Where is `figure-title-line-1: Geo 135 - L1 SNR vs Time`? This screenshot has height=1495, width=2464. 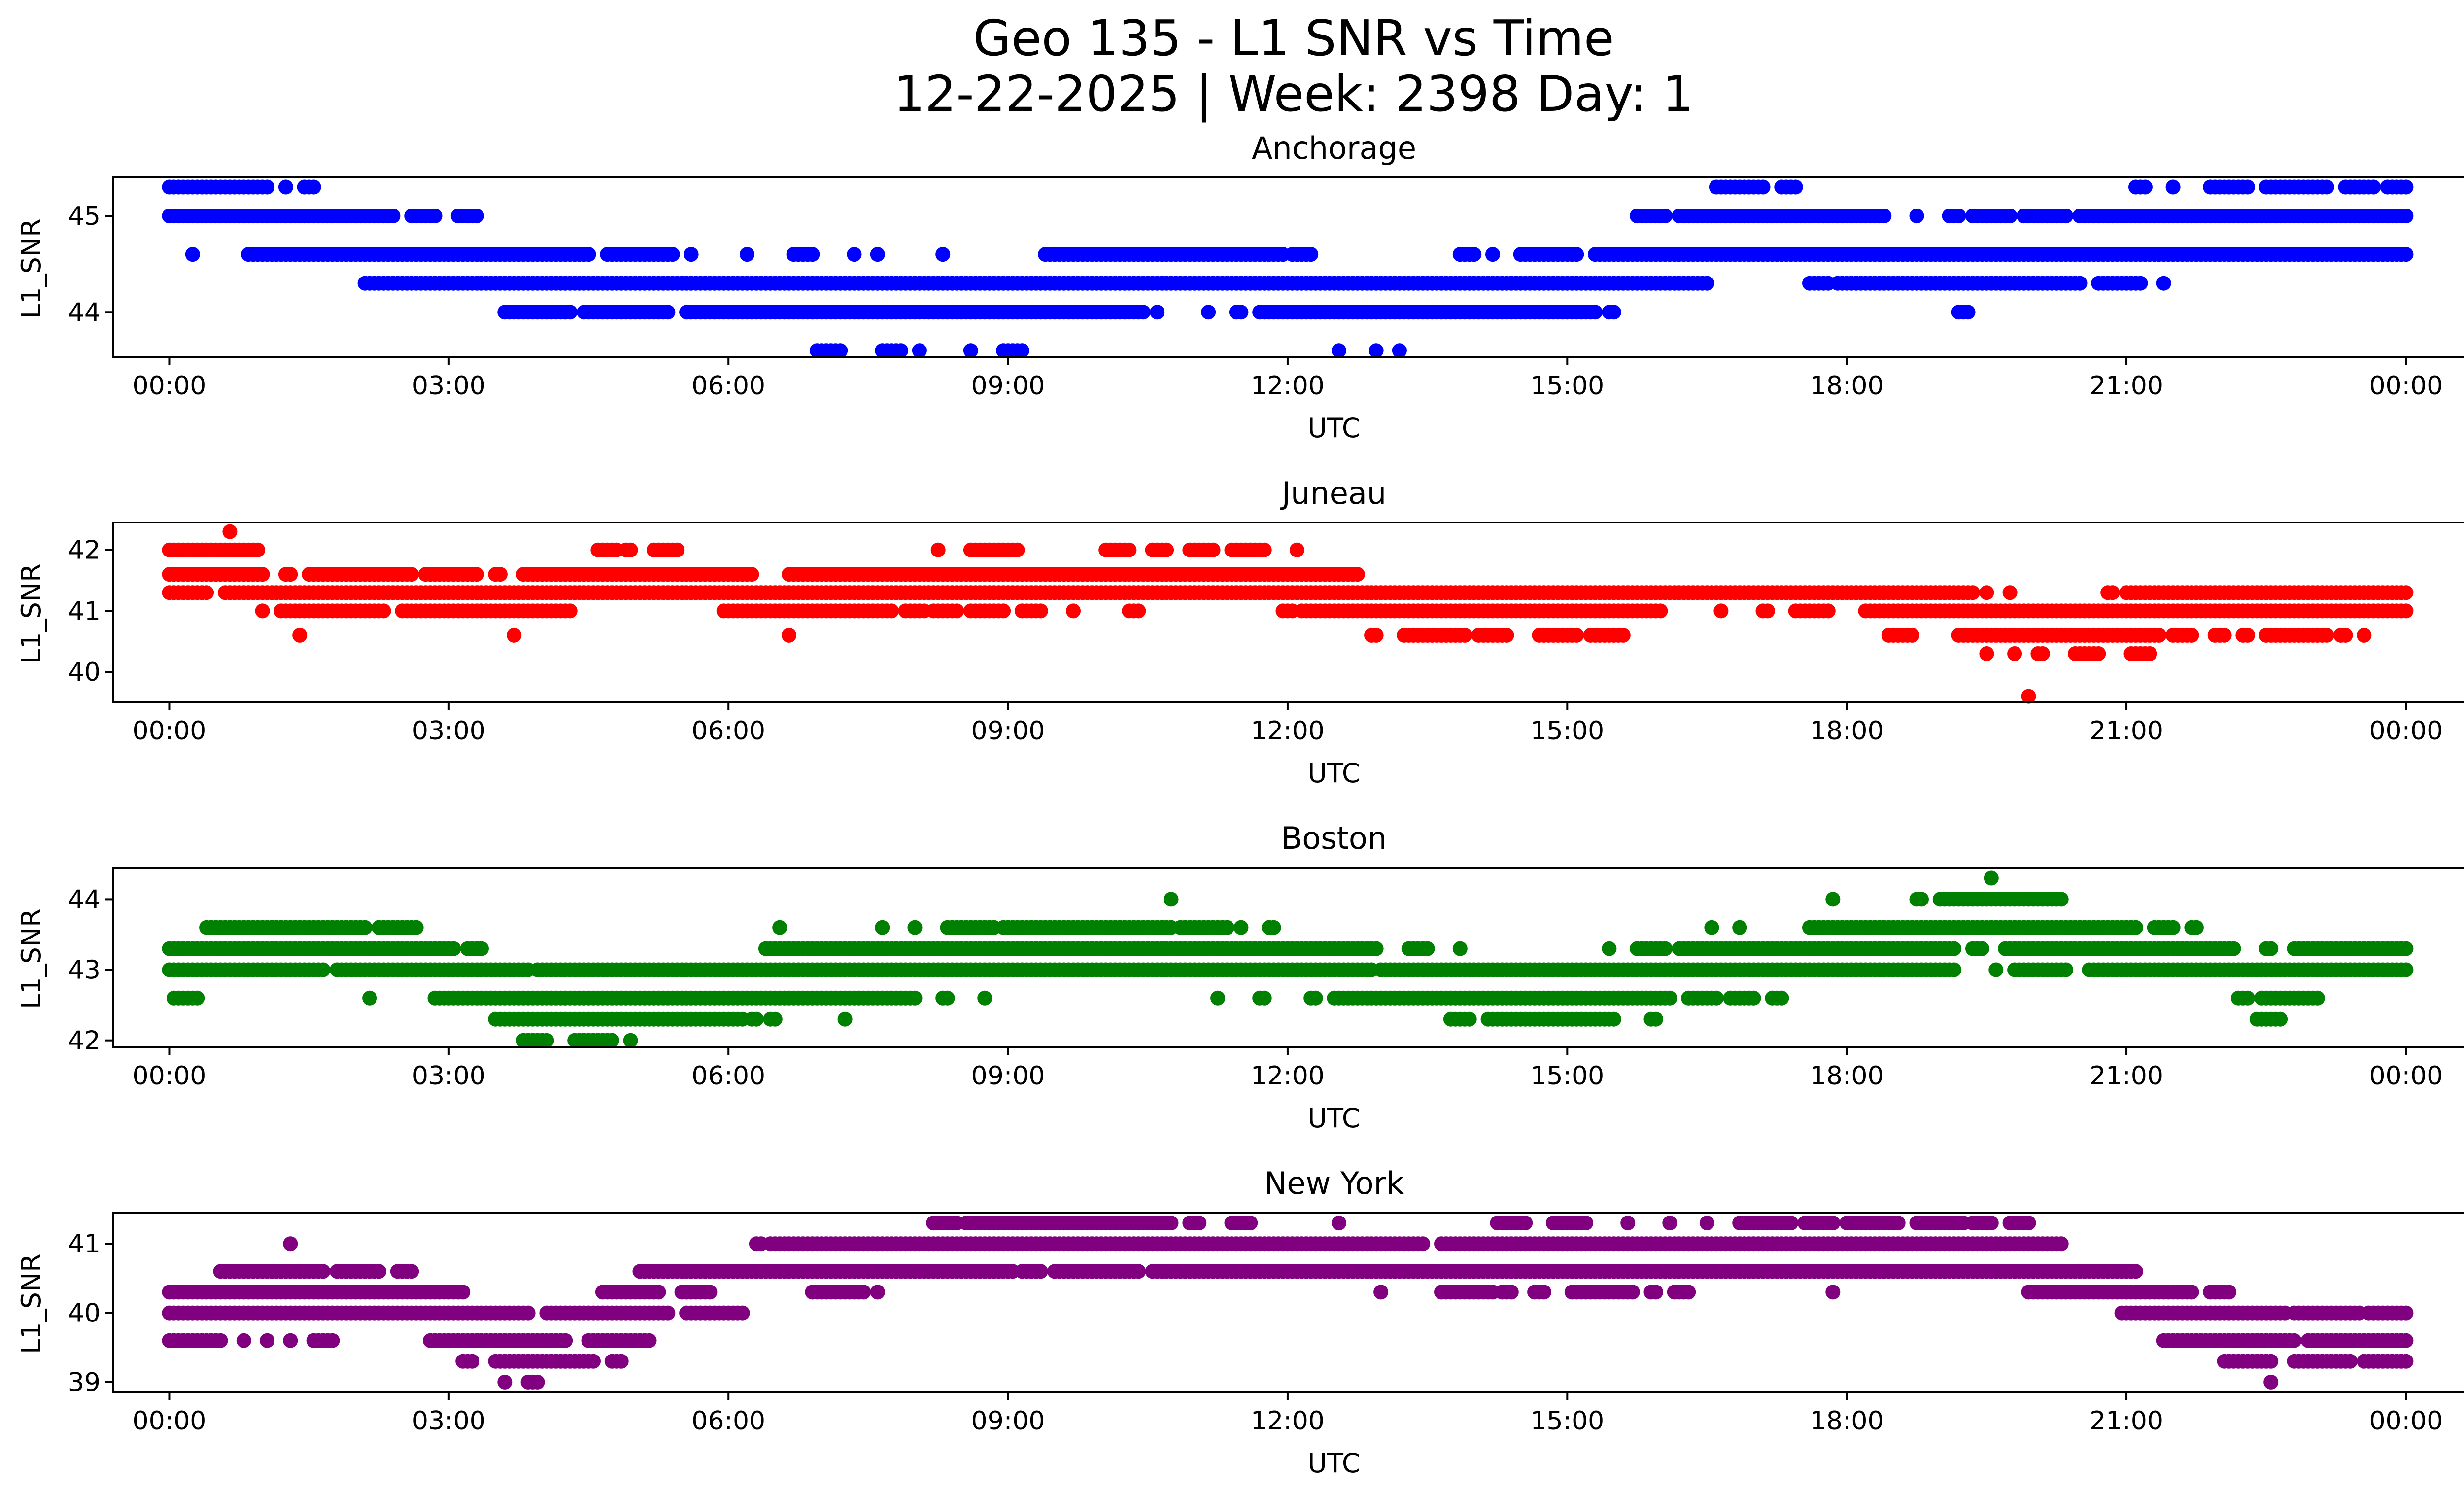 figure-title-line-1: Geo 135 - L1 SNR vs Time is located at coordinates (1293, 38).